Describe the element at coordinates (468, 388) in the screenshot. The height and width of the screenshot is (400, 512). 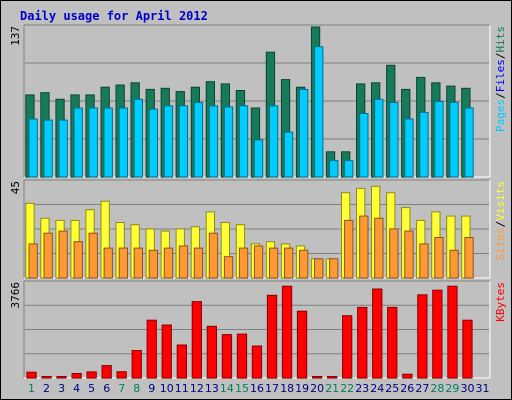
I see `day-label-30: 30` at that location.